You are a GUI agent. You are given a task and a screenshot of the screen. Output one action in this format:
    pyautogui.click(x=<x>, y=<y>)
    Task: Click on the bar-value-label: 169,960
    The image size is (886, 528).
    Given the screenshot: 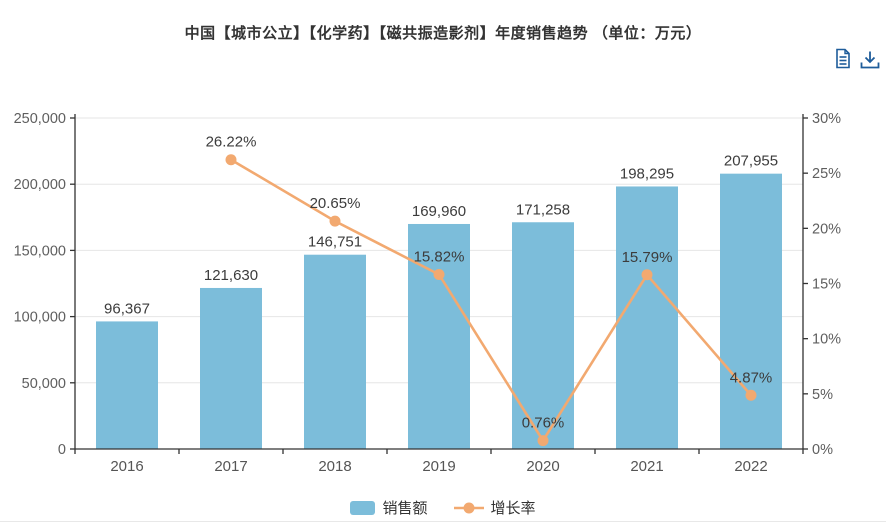 What is the action you would take?
    pyautogui.click(x=439, y=211)
    